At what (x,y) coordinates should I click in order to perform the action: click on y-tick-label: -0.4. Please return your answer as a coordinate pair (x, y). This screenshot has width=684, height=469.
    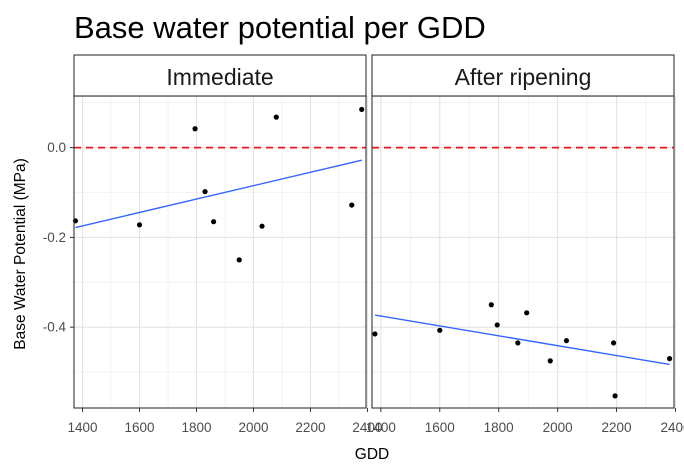
    Looking at the image, I should click on (55, 327).